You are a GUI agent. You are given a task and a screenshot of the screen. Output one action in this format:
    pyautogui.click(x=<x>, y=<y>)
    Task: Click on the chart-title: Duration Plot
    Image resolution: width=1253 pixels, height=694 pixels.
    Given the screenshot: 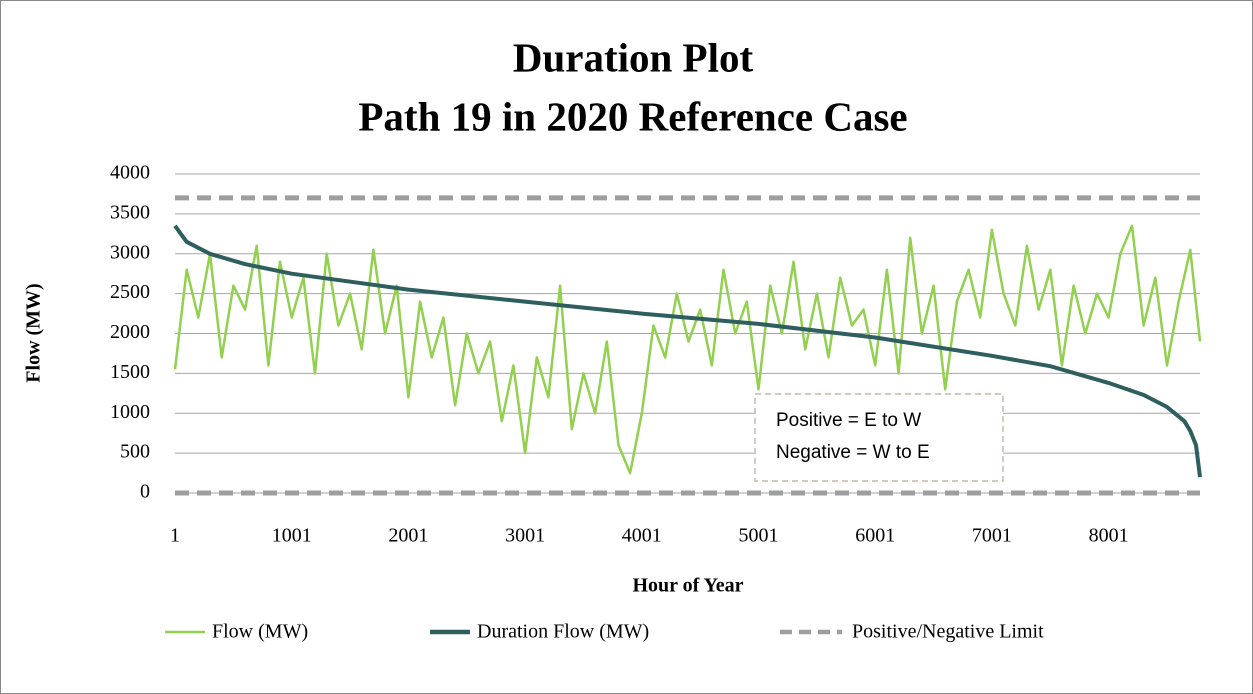 What is the action you would take?
    pyautogui.click(x=633, y=57)
    